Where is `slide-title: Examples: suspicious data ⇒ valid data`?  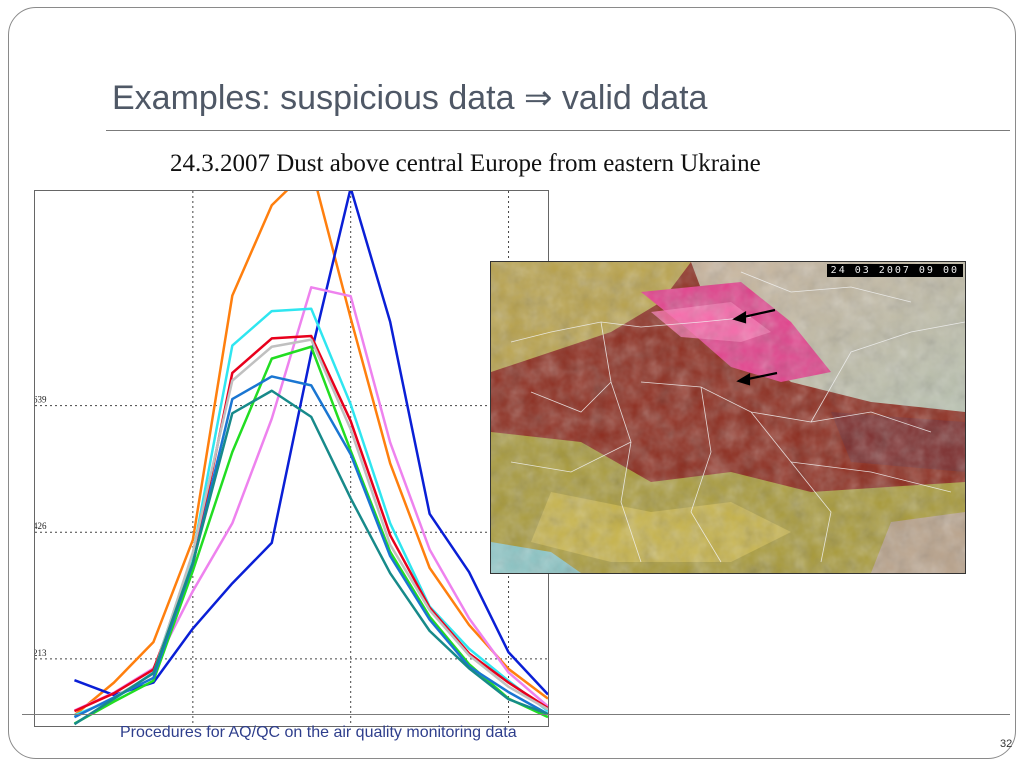 slide-title: Examples: suspicious data ⇒ valid data is located at coordinates (410, 98).